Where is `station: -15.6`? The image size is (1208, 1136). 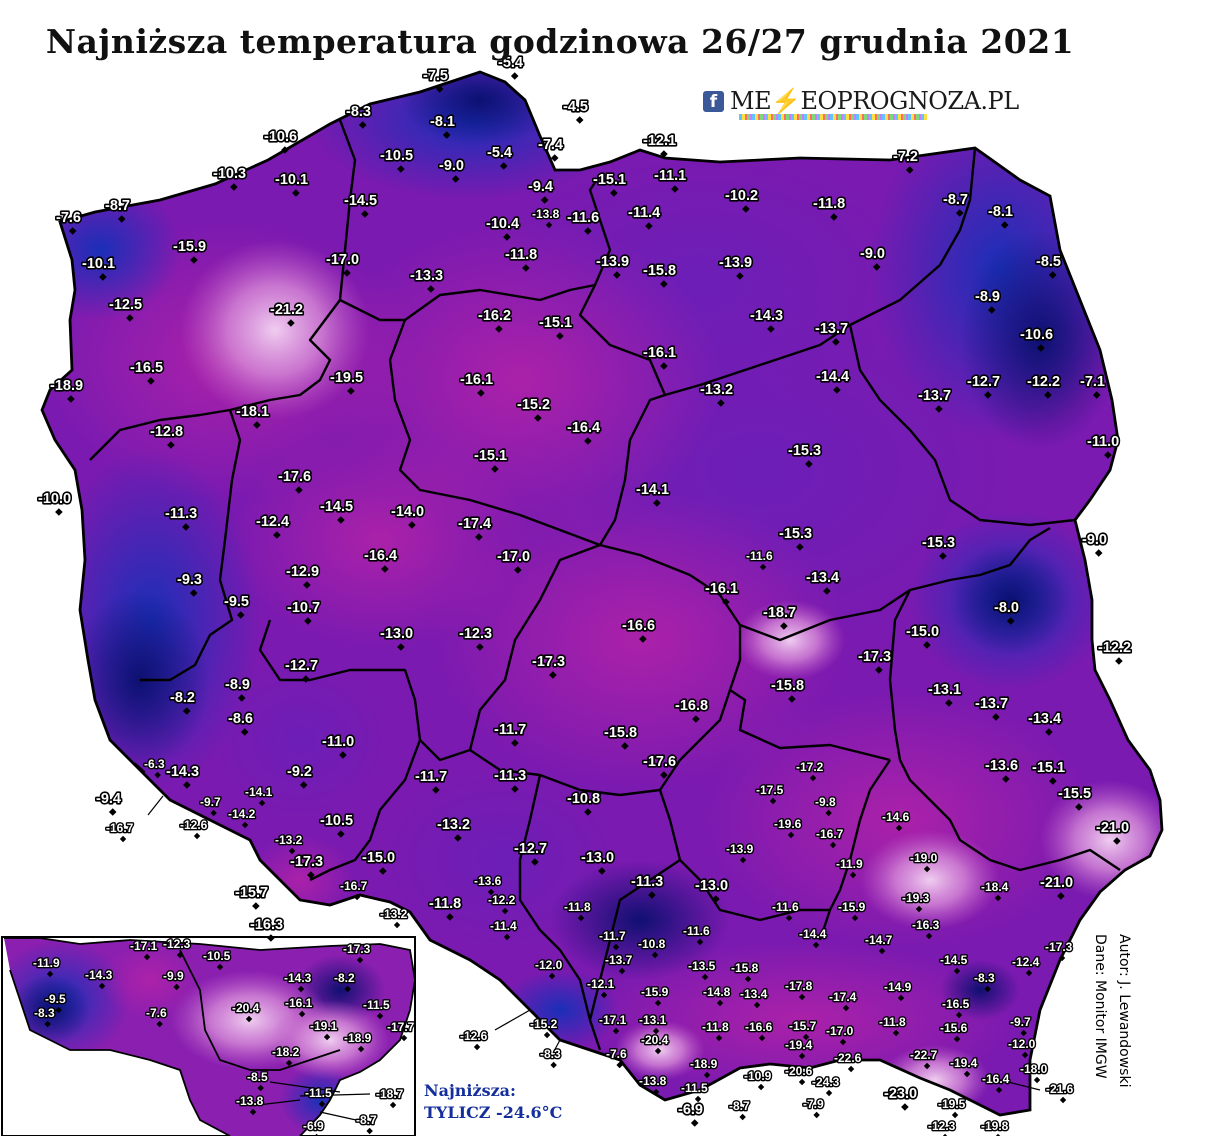 station: -15.6 is located at coordinates (954, 1031).